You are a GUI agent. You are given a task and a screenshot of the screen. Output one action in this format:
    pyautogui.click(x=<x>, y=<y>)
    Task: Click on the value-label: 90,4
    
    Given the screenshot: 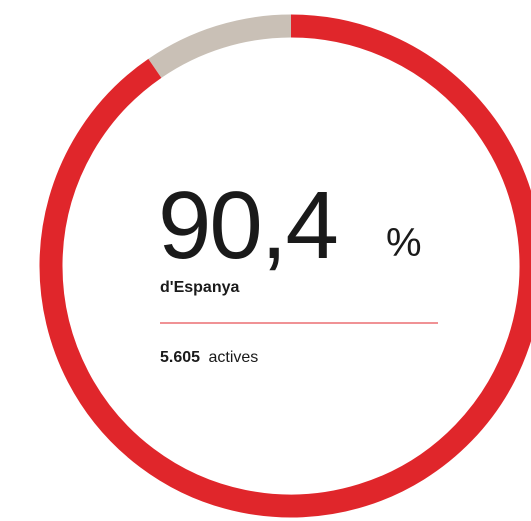 What is the action you would take?
    pyautogui.click(x=247, y=225)
    